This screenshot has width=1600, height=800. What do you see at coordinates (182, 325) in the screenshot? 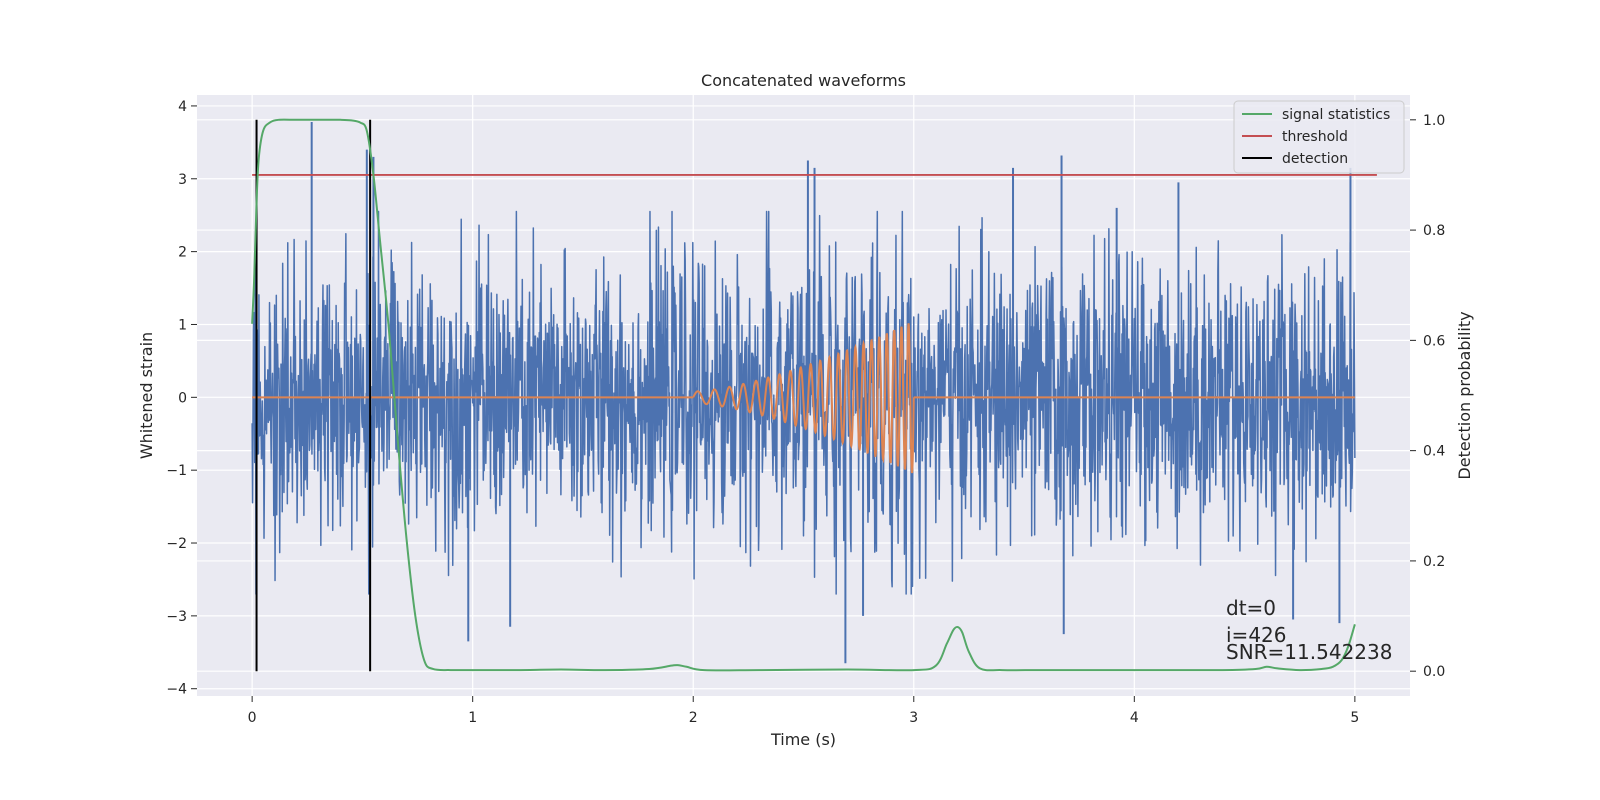
I see `y-tick-label: 1` at bounding box center [182, 325].